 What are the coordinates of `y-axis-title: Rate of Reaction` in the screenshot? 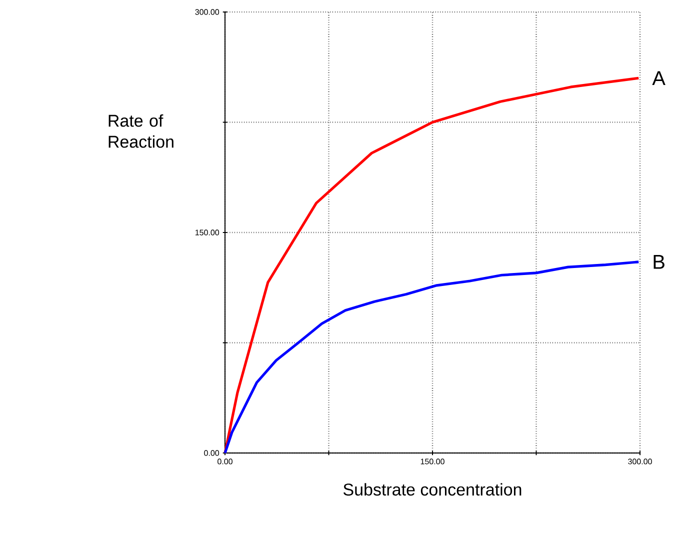 It's located at (141, 131).